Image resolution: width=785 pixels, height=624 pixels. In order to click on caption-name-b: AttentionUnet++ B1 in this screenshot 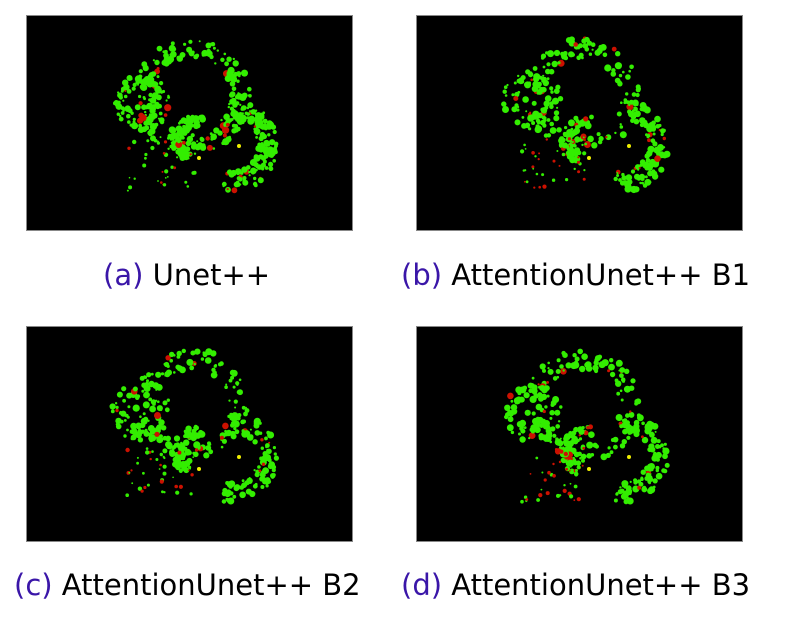, I will do `click(601, 275)`.